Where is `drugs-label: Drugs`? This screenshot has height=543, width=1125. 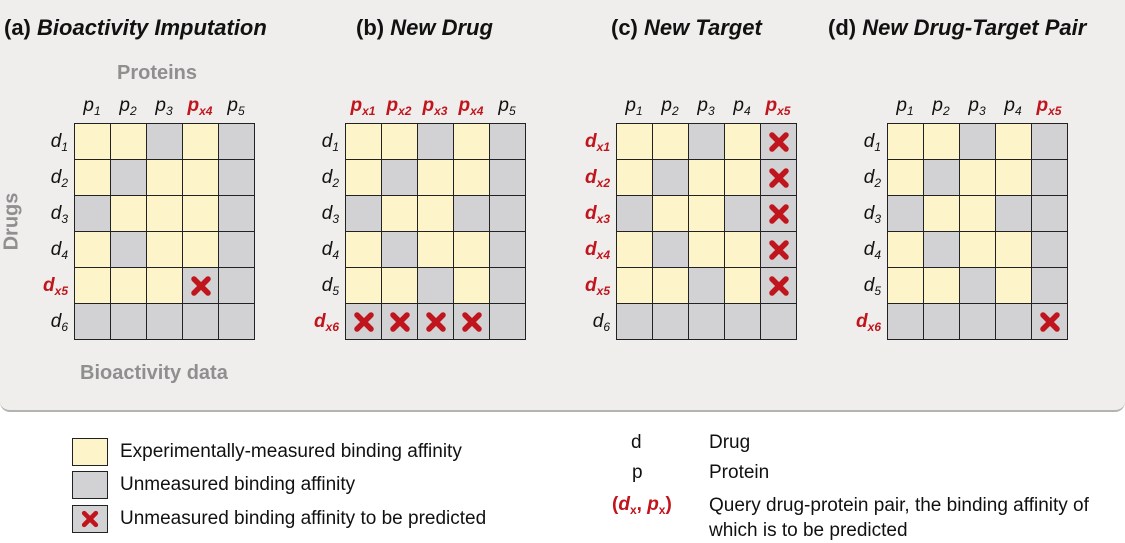 drugs-label: Drugs is located at coordinates (11, 221).